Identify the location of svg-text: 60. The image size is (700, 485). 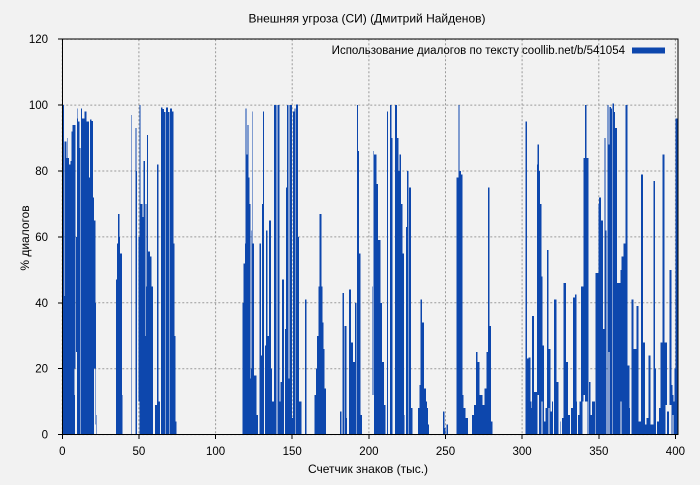
(41, 238).